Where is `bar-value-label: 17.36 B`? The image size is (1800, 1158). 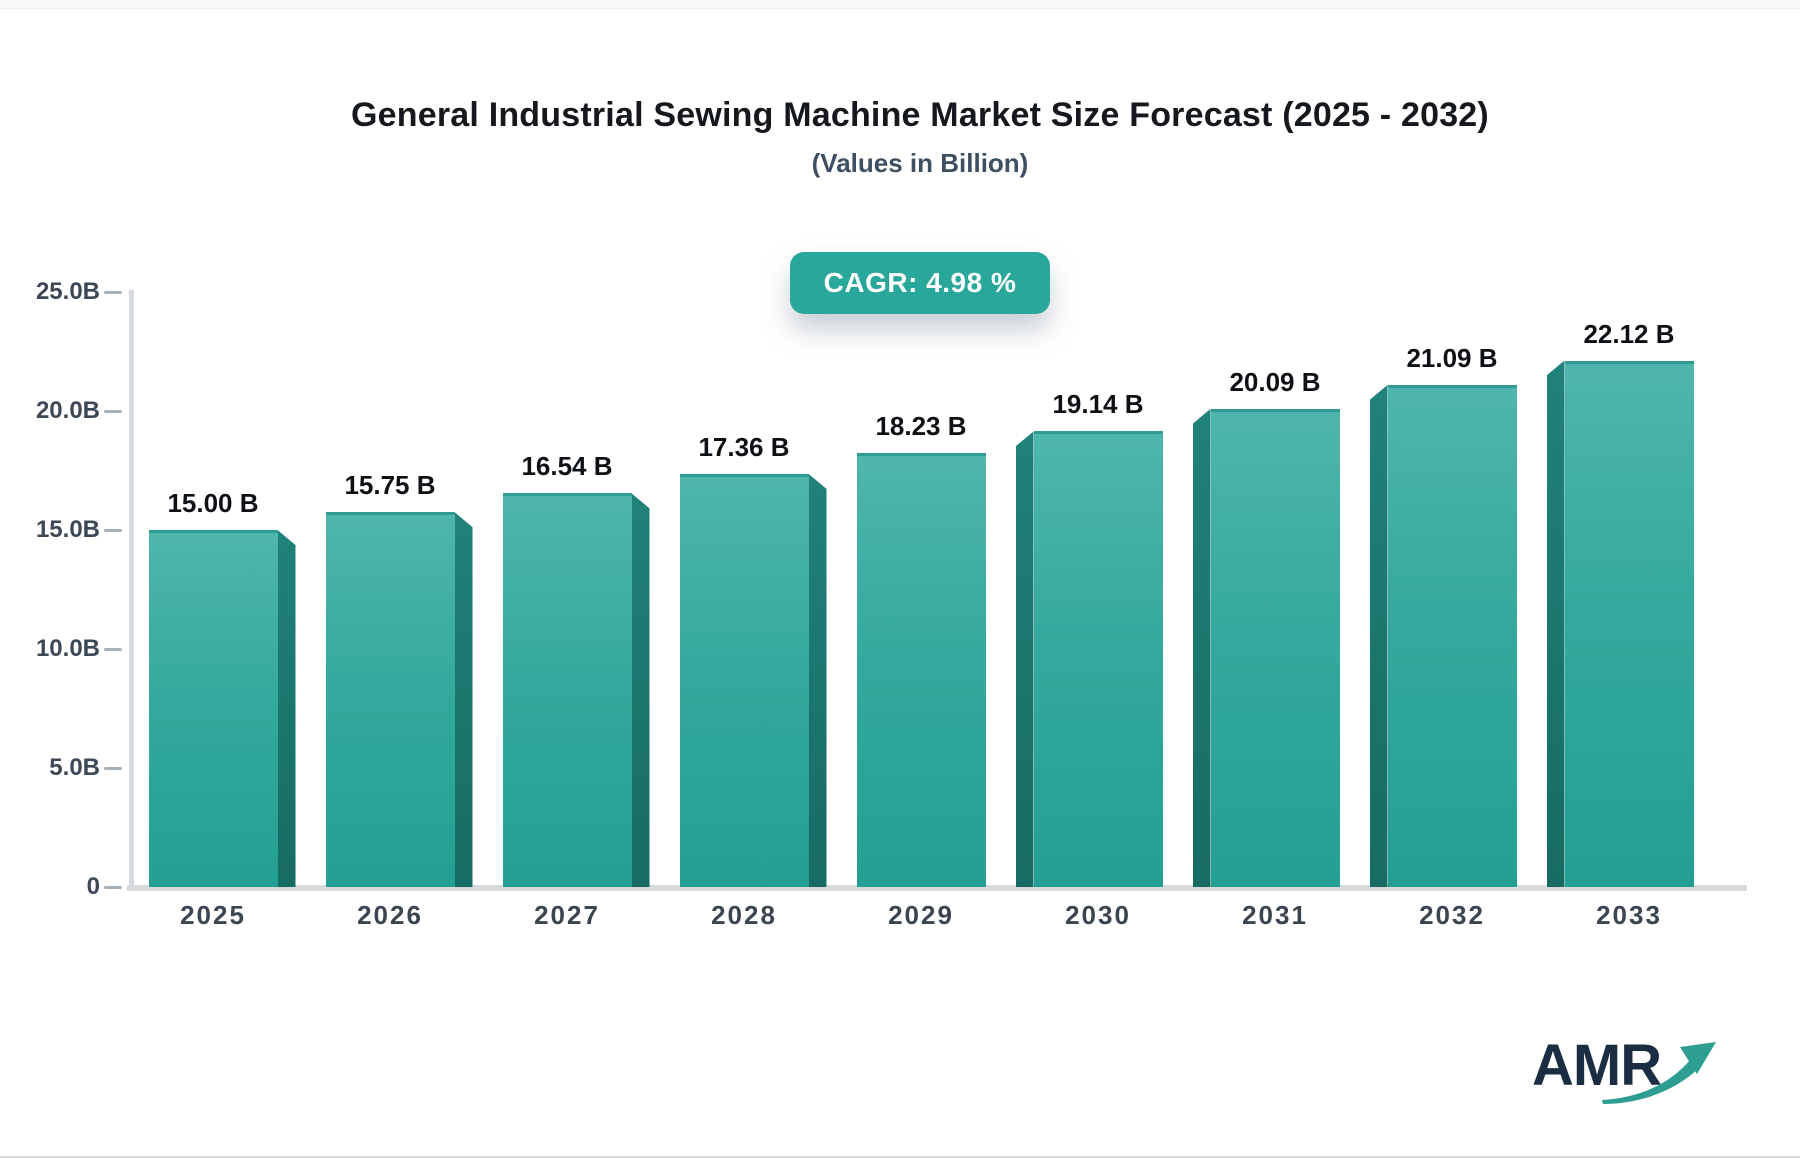
bar-value-label: 17.36 B is located at coordinates (744, 446).